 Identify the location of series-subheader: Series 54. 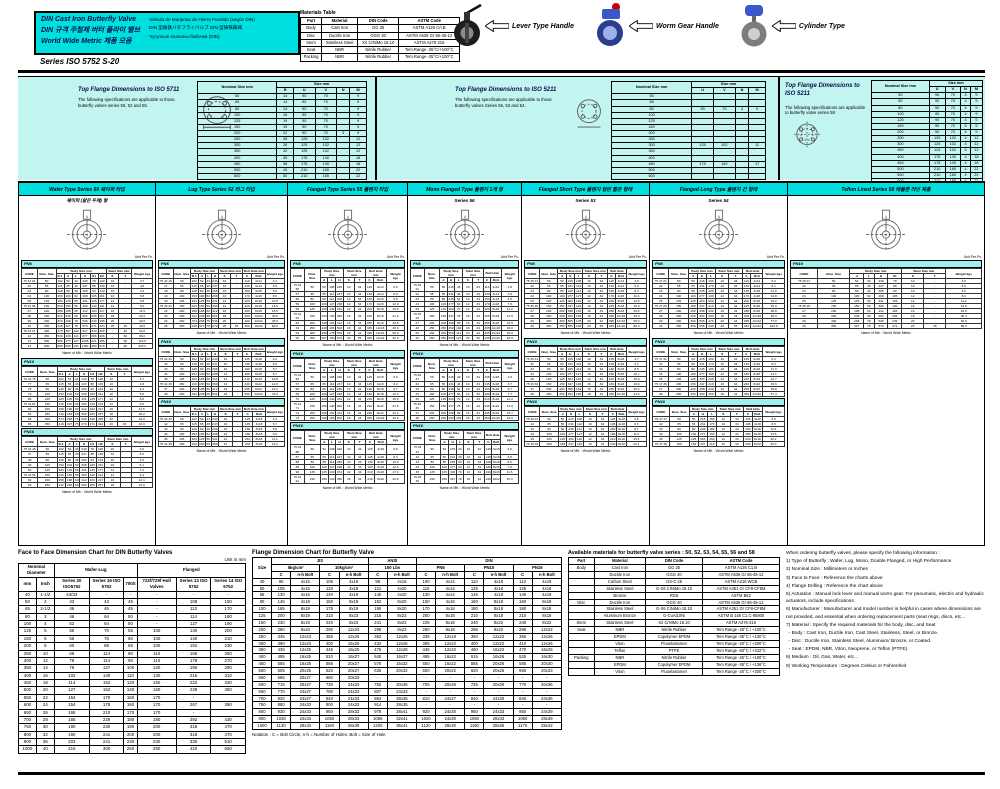
(718, 200).